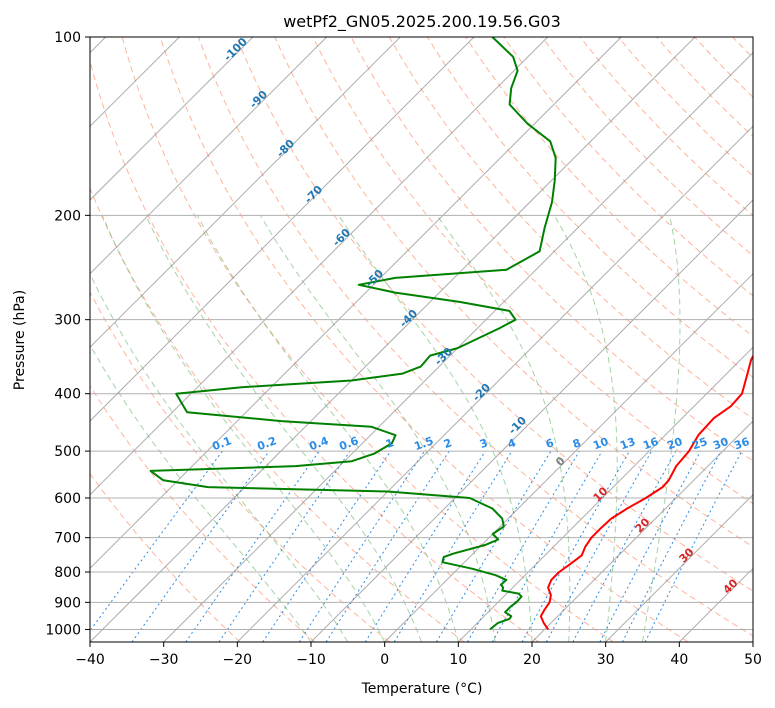 The height and width of the screenshot is (708, 775). Describe the element at coordinates (448, 443) in the screenshot. I see `mixing-ratio-label: 2` at that location.